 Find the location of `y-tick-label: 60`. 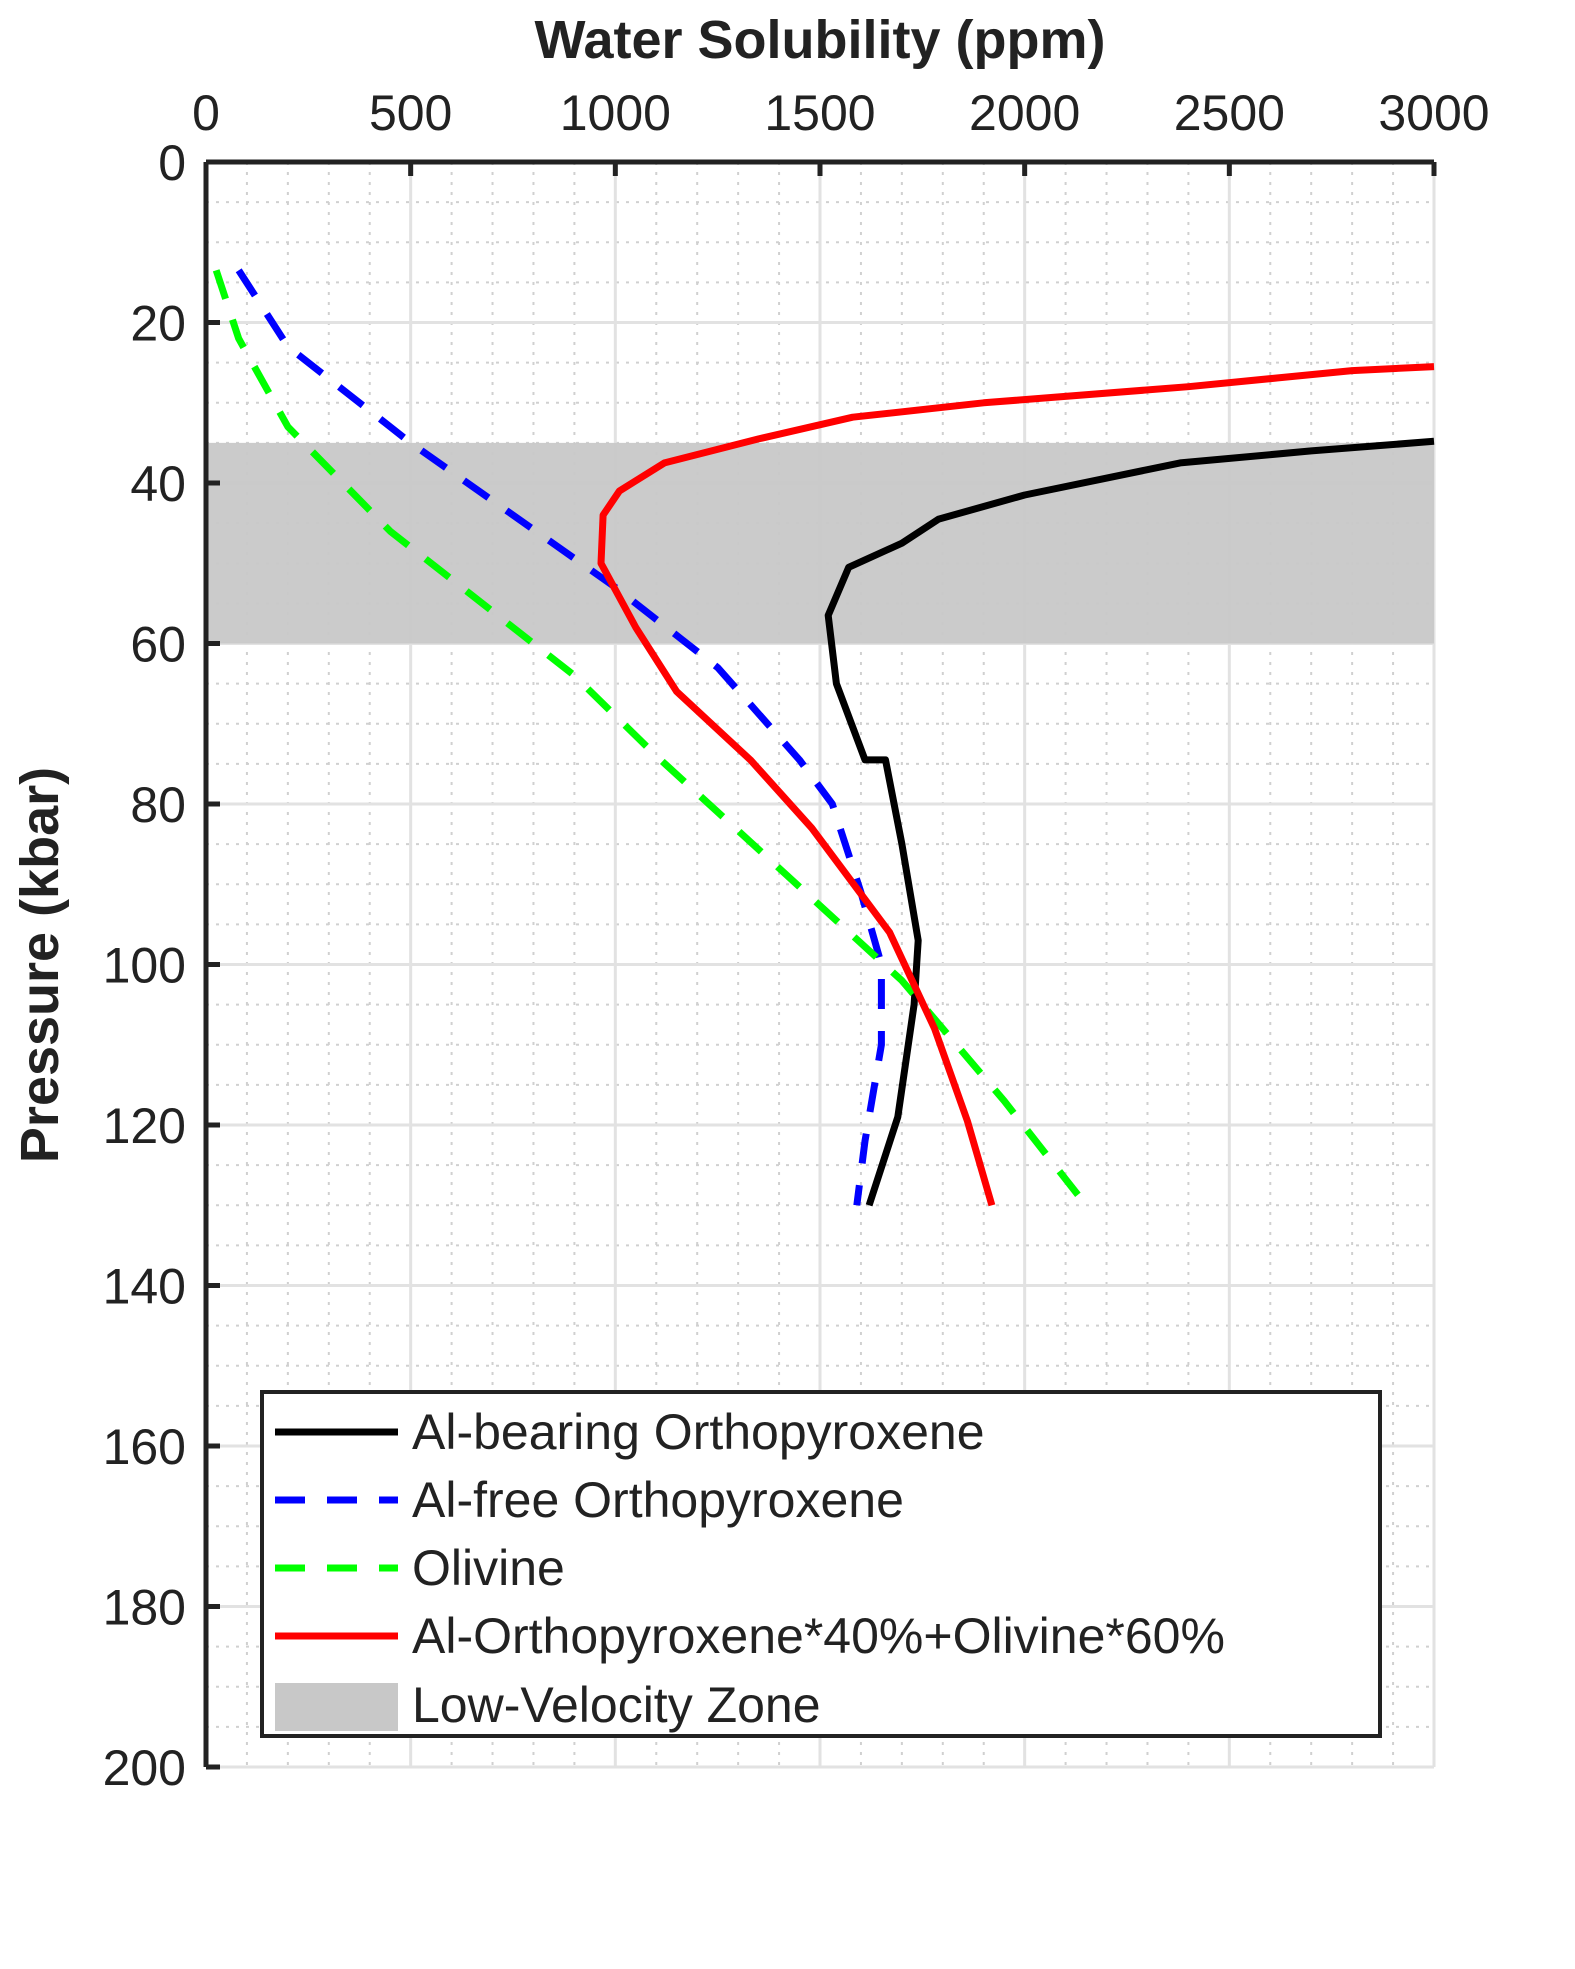

y-tick-label: 60 is located at coordinates (158, 645).